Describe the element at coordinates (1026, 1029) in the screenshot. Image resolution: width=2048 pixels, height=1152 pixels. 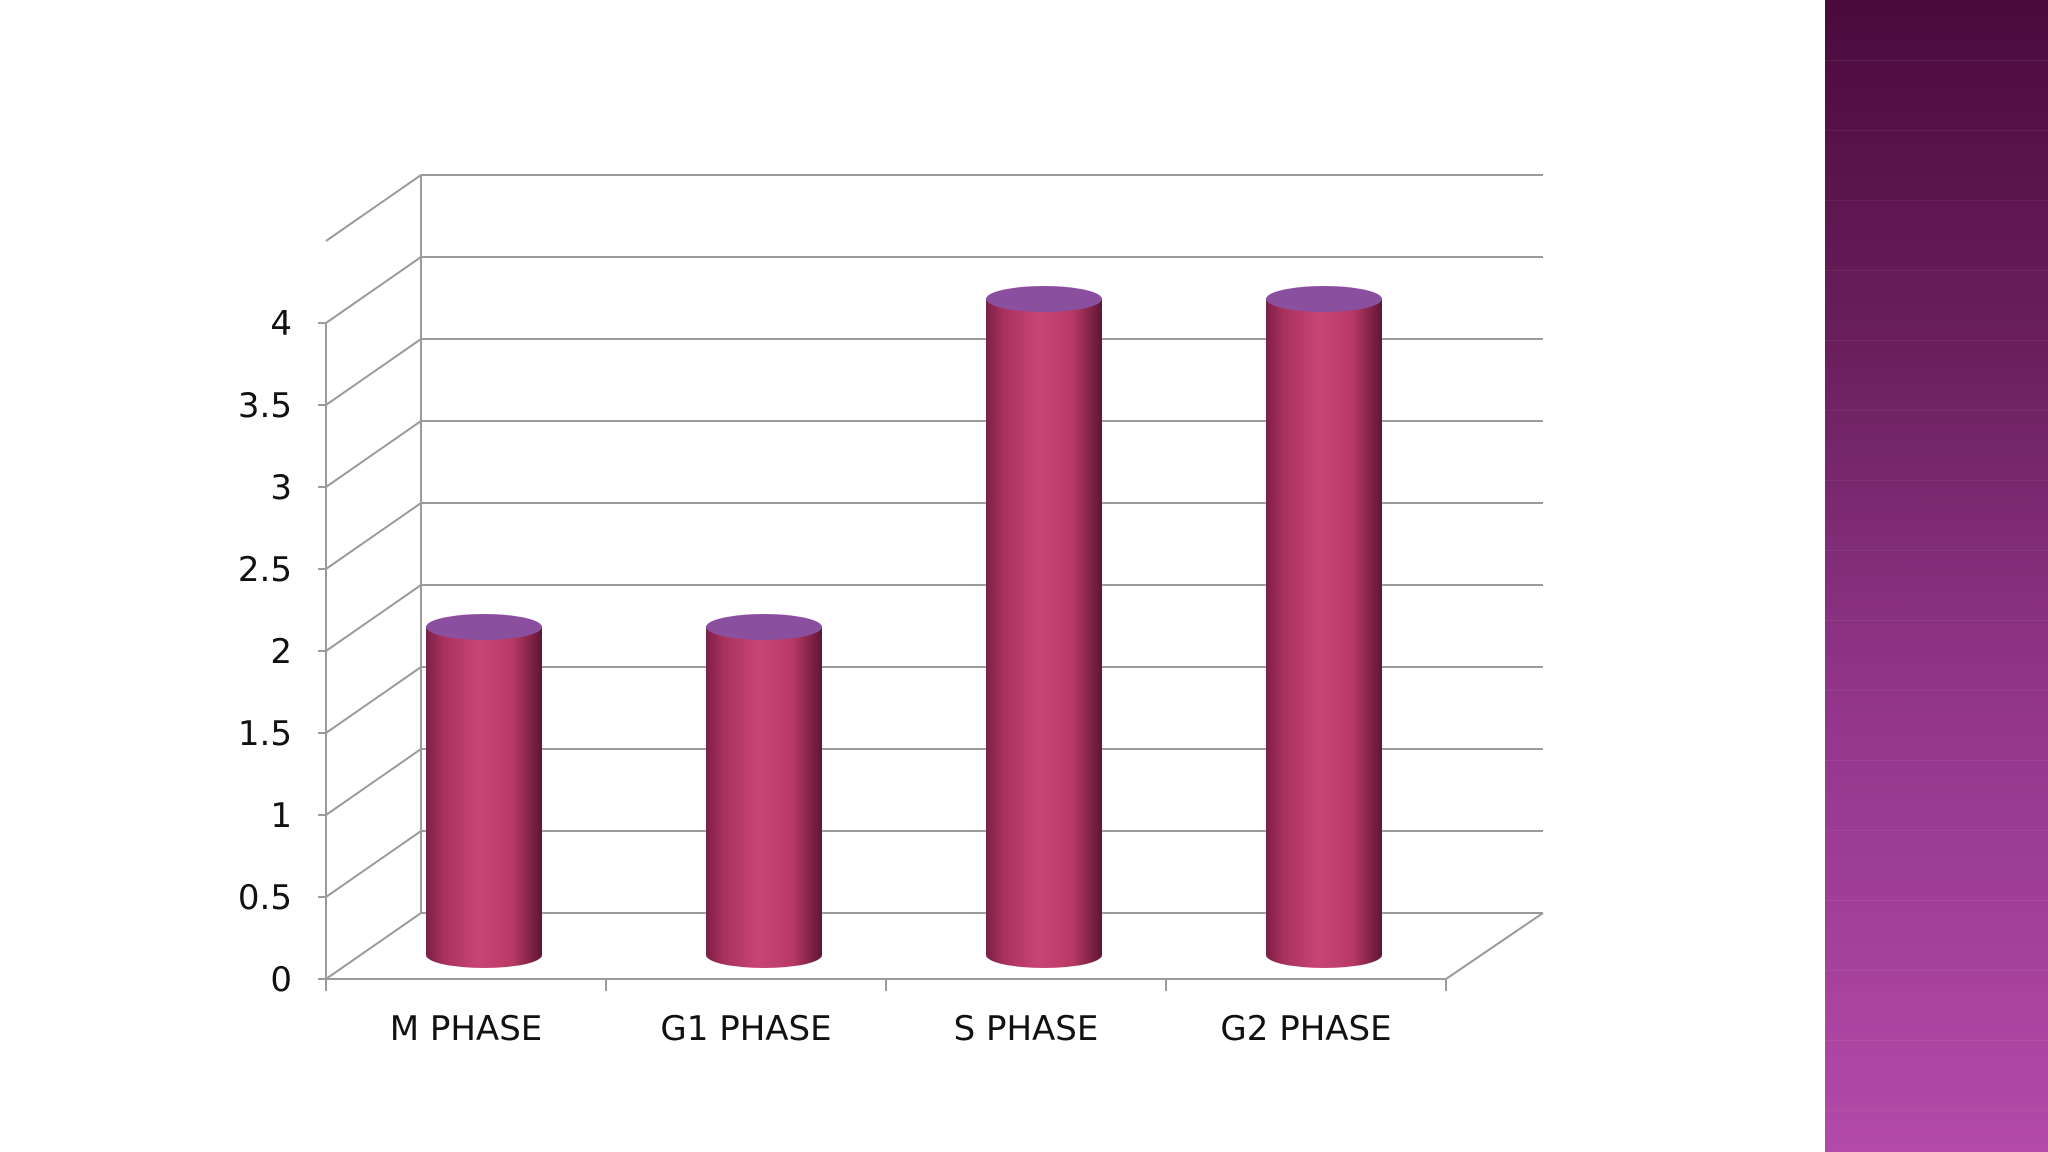
I see `x-category-label: S PHASE` at that location.